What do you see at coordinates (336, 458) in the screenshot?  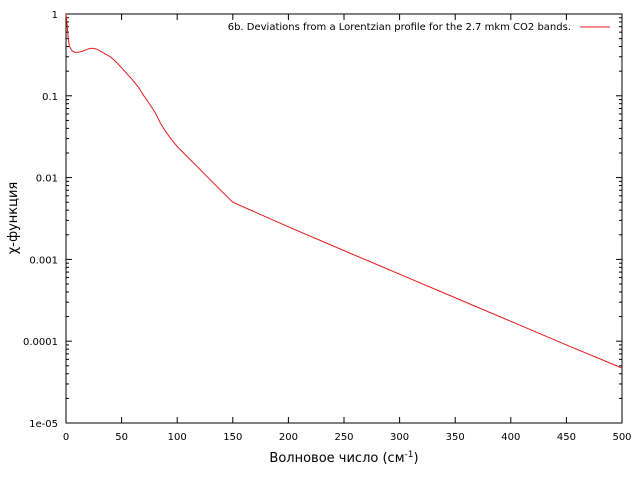 I see `x-axis-label-text: Волновое число (см` at bounding box center [336, 458].